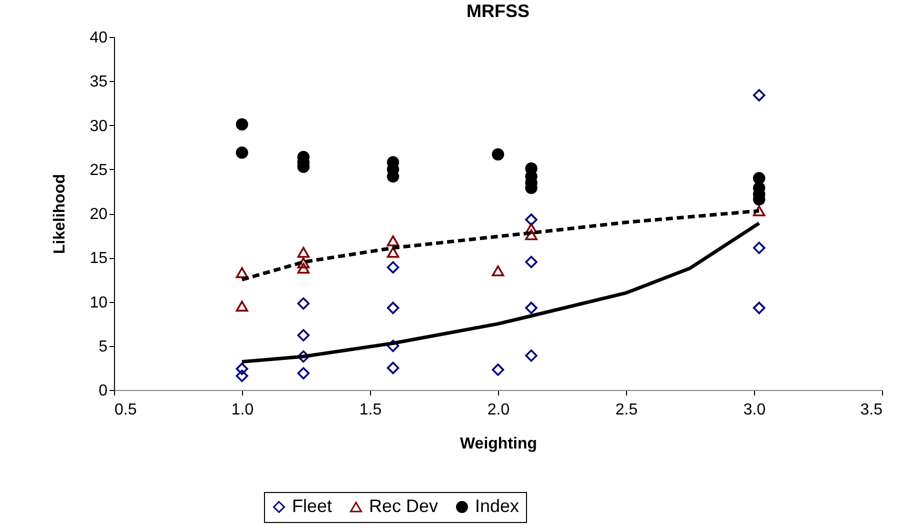  What do you see at coordinates (871, 410) in the screenshot?
I see `x-tick-label: 3.5` at bounding box center [871, 410].